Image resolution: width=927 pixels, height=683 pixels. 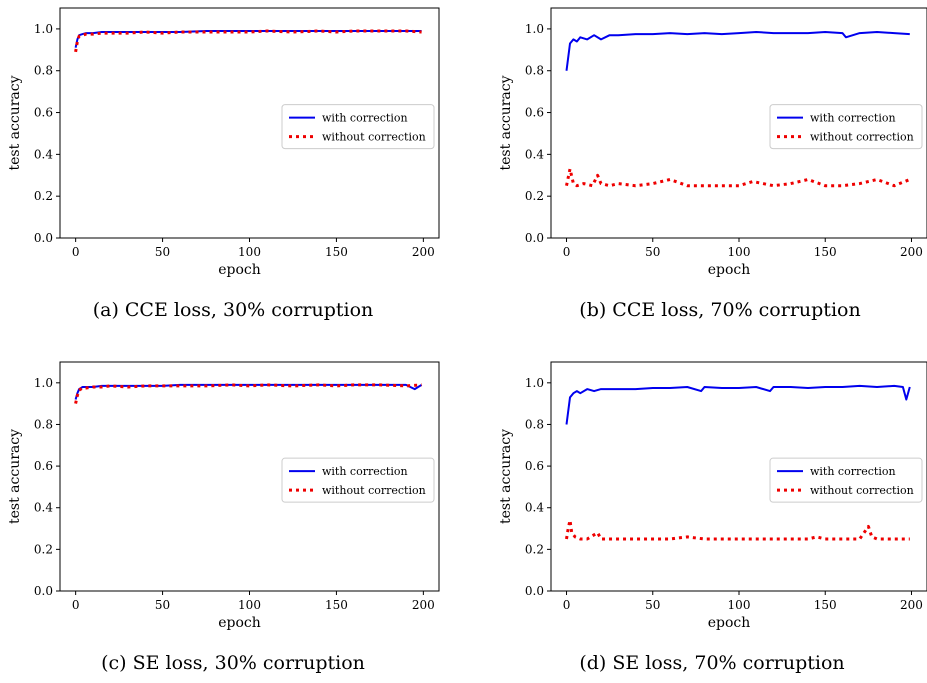 I want to click on subfigure-caption: (c) SE loss, 30% corruption, so click(x=233, y=663).